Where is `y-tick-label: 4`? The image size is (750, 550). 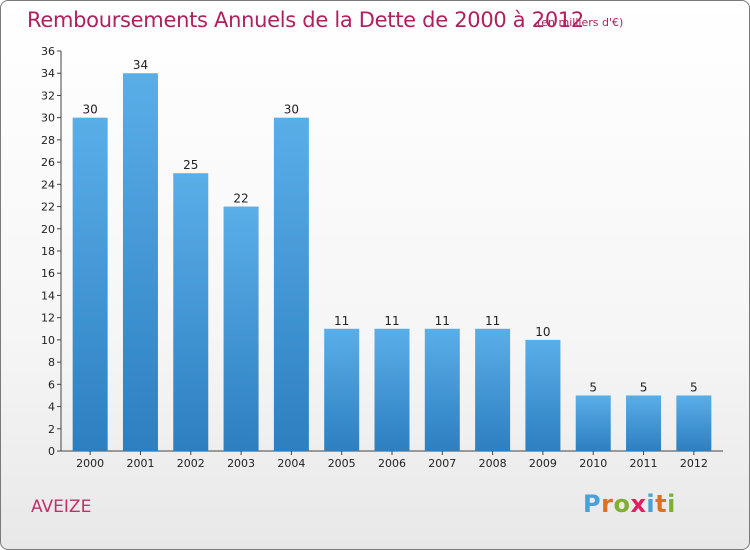
y-tick-label: 4 is located at coordinates (51, 407).